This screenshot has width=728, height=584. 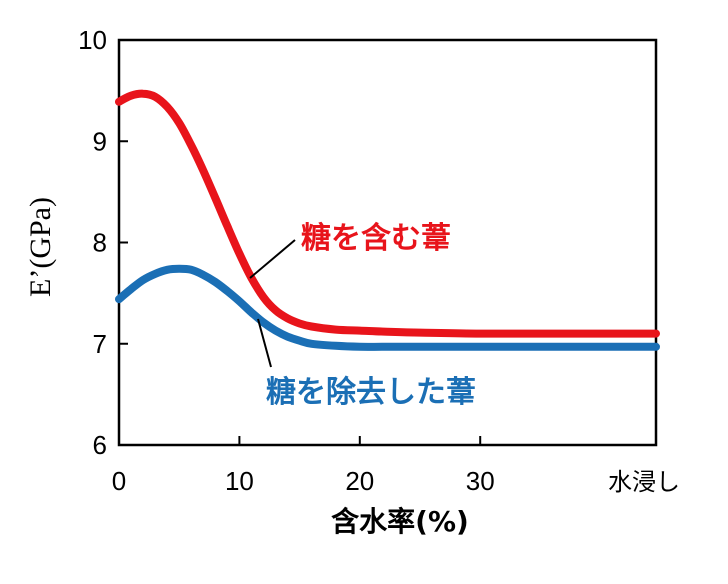 I want to click on annotation-layer: 糖を含む葦 糖を除去した葦, so click(x=362, y=315).